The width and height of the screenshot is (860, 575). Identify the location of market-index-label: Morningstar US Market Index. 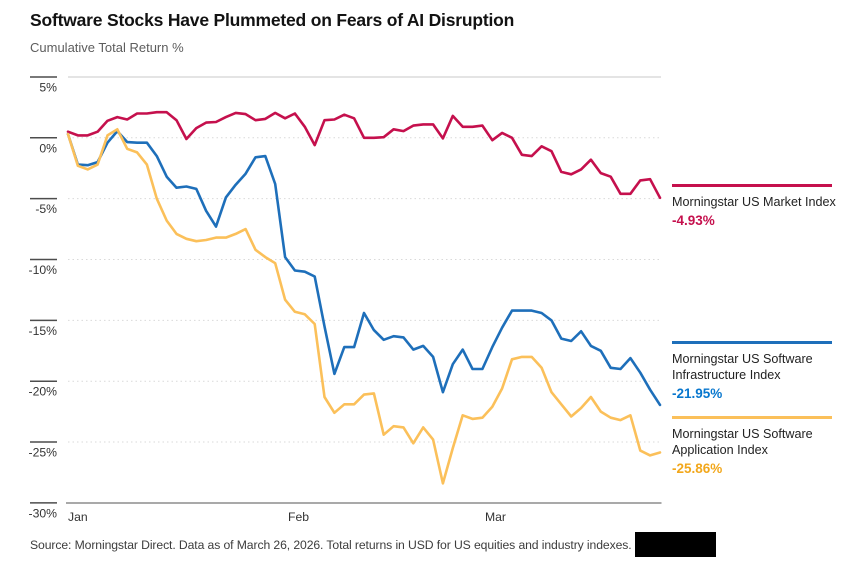
(754, 201).